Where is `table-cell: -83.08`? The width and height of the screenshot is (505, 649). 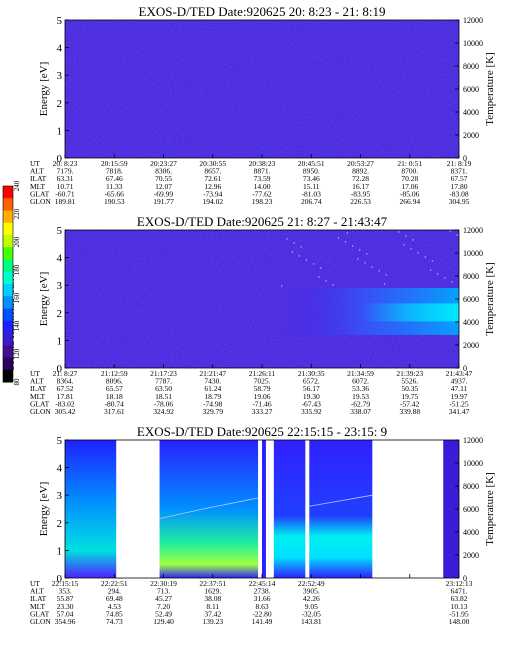 table-cell: -83.08 is located at coordinates (459, 193).